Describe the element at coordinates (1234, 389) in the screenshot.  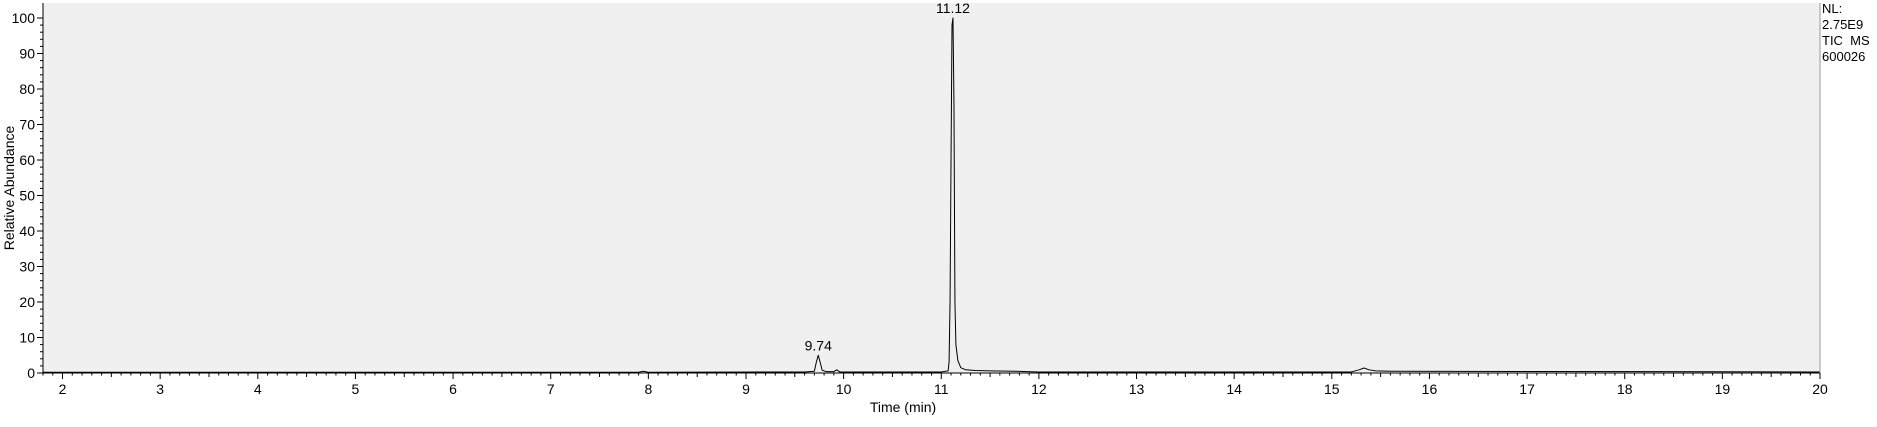
I see `x-tick-label: 14` at that location.